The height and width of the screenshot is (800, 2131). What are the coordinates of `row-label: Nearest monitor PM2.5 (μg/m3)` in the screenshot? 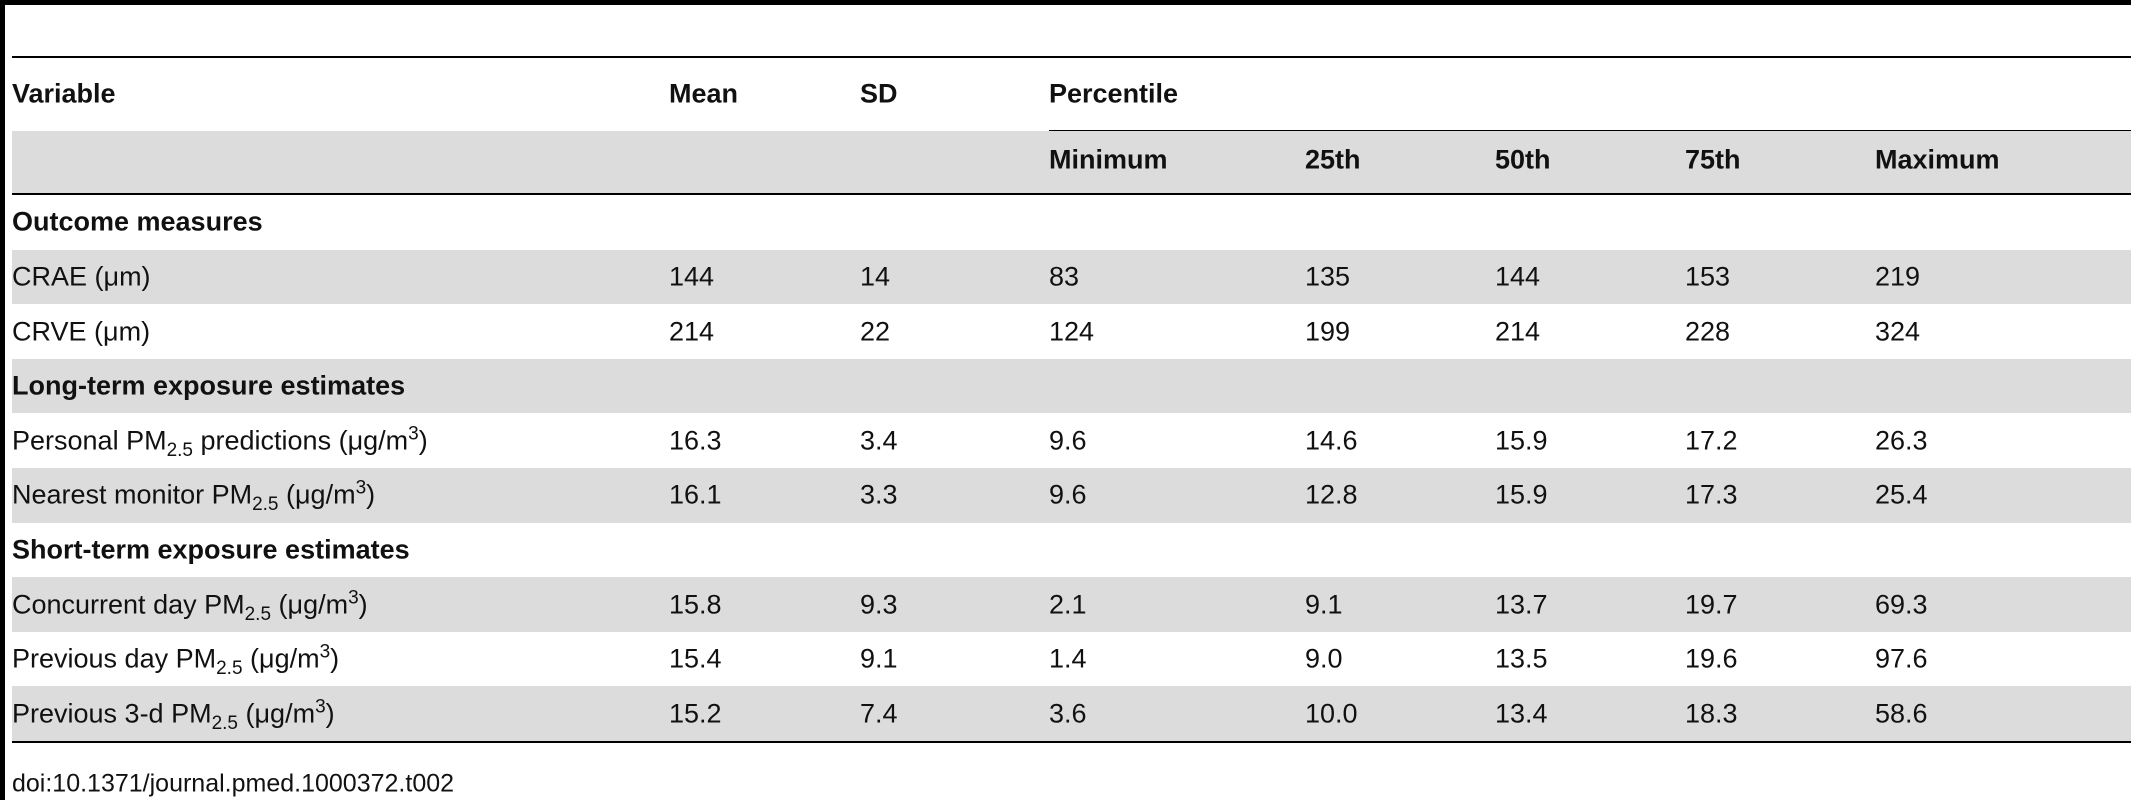 It's located at (194, 496).